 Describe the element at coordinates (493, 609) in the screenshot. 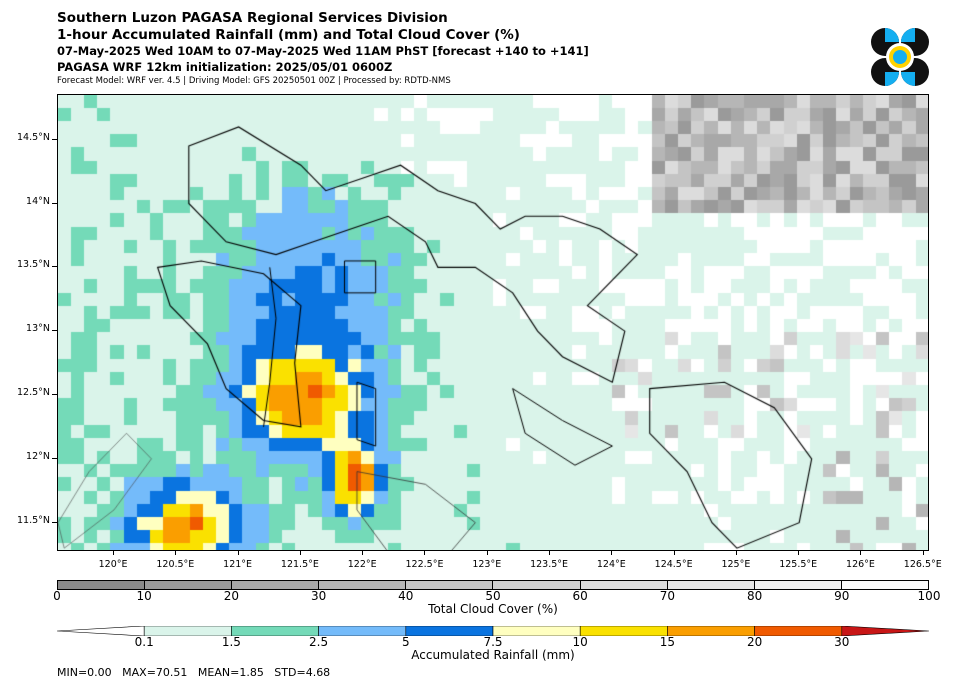

I see `cloud-cover-label: Total Cloud Cover (%)` at that location.